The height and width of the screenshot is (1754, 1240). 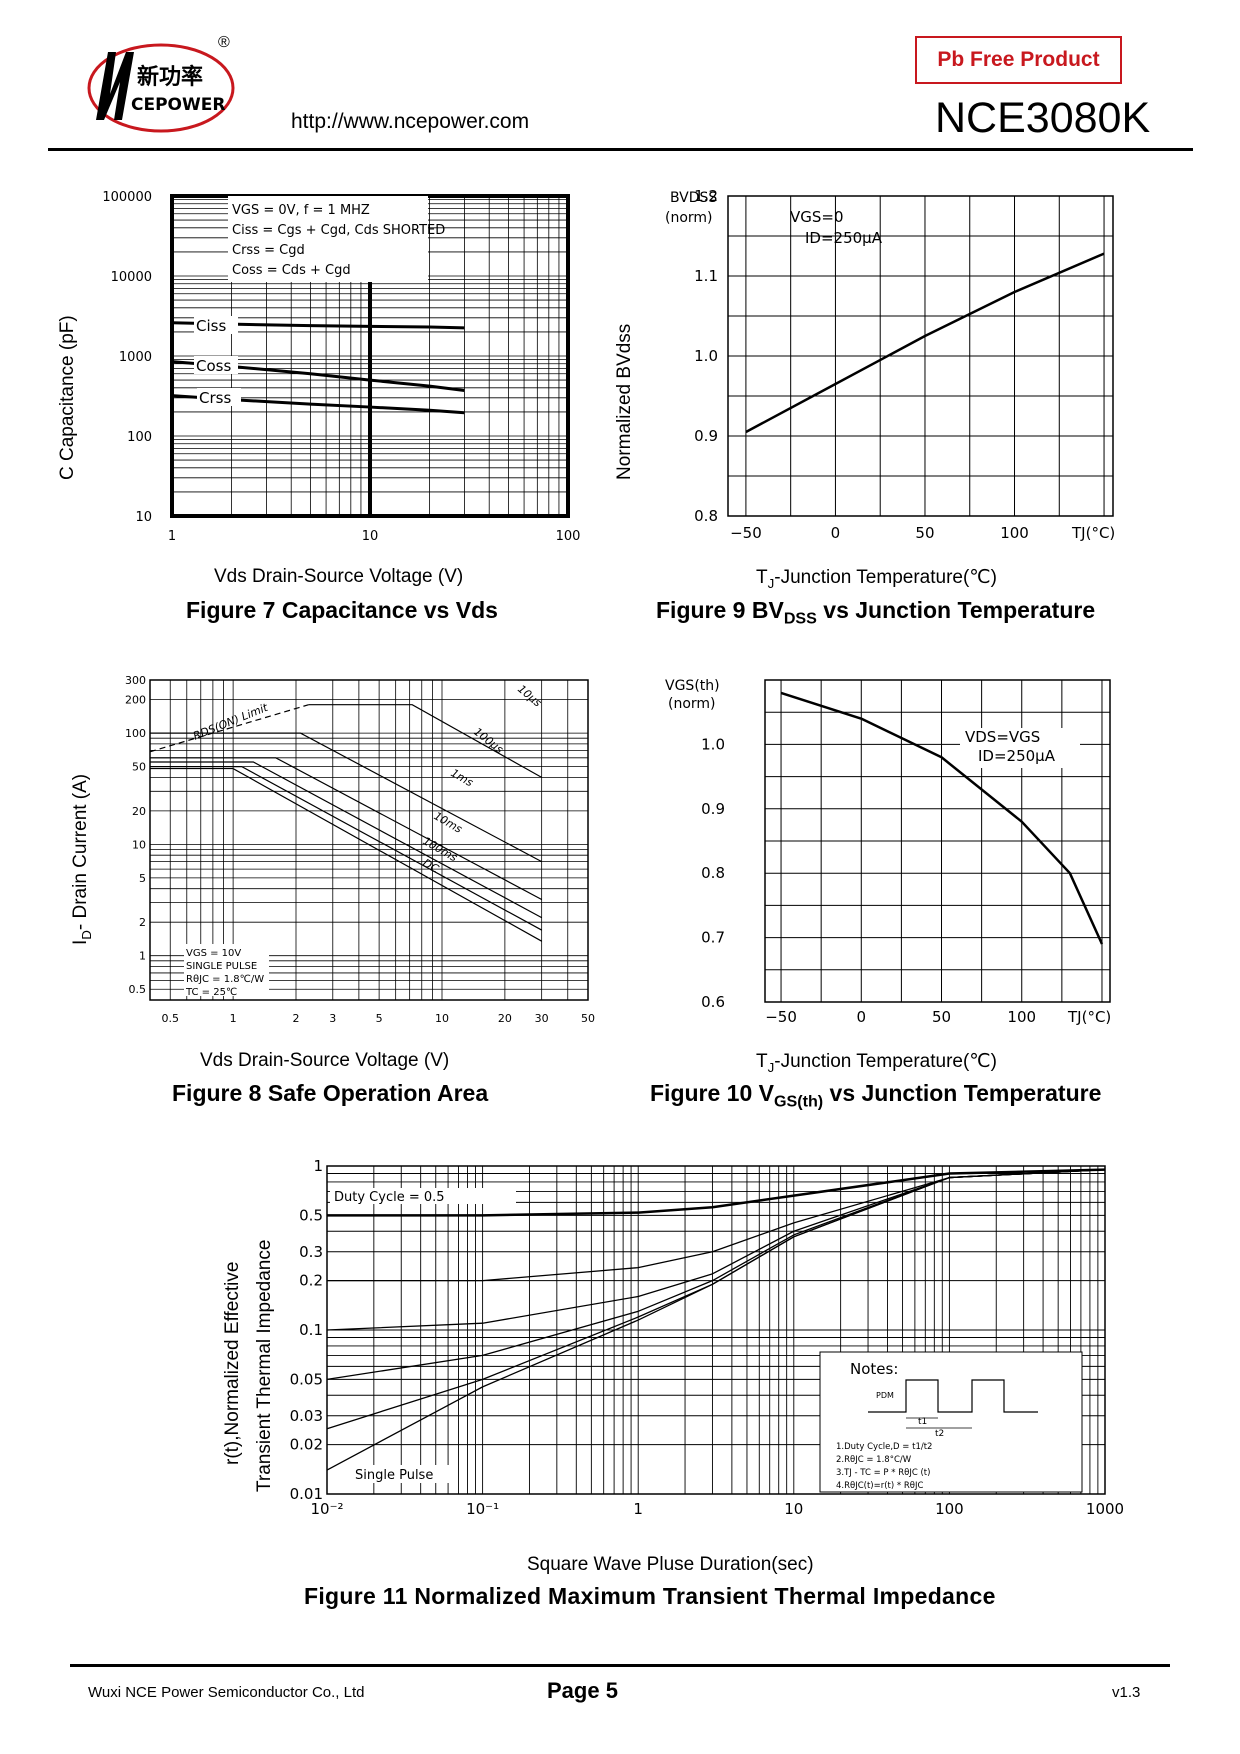 What do you see at coordinates (925, 343) in the screenshot?
I see `fig9-curve` at bounding box center [925, 343].